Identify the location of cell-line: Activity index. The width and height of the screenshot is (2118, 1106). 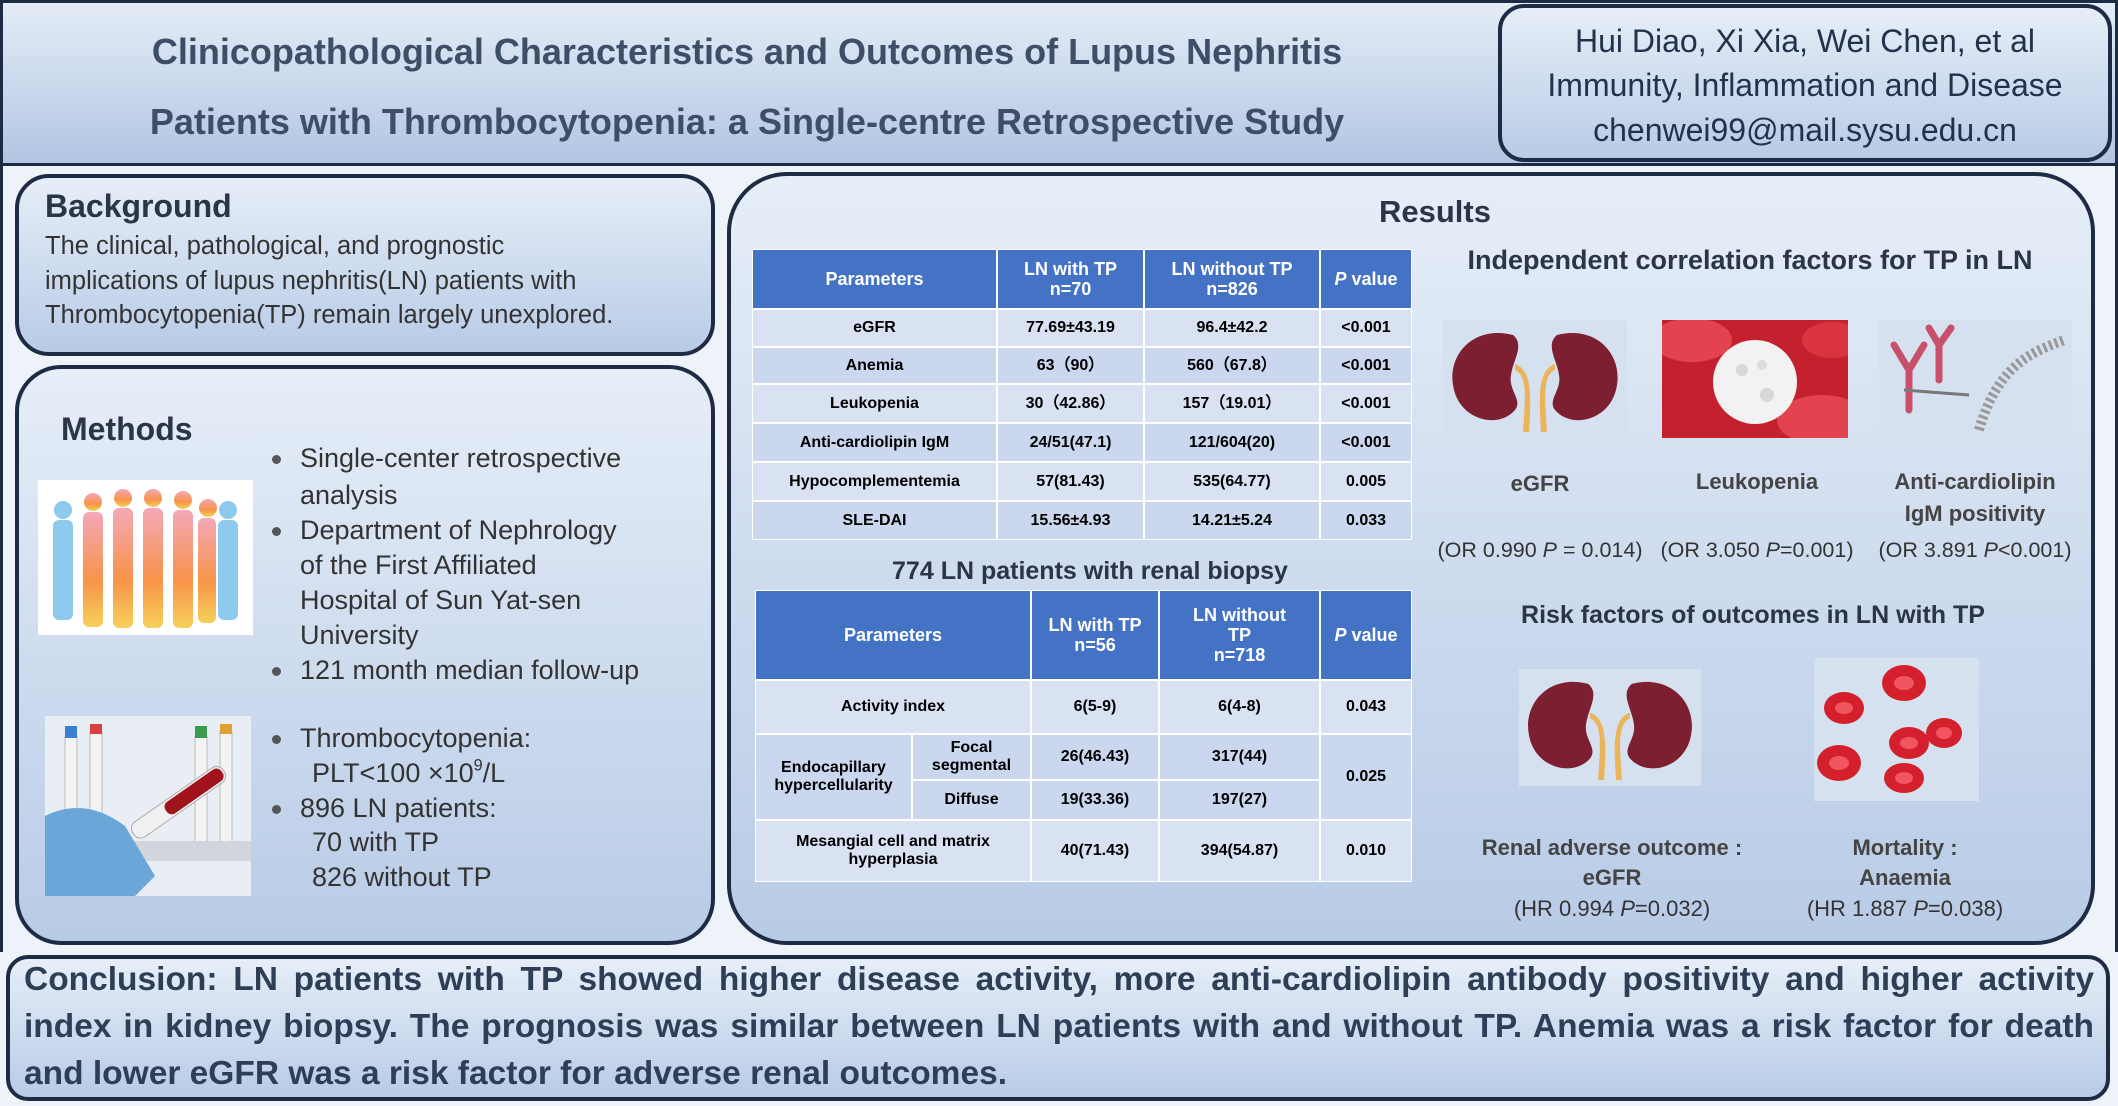
(893, 707).